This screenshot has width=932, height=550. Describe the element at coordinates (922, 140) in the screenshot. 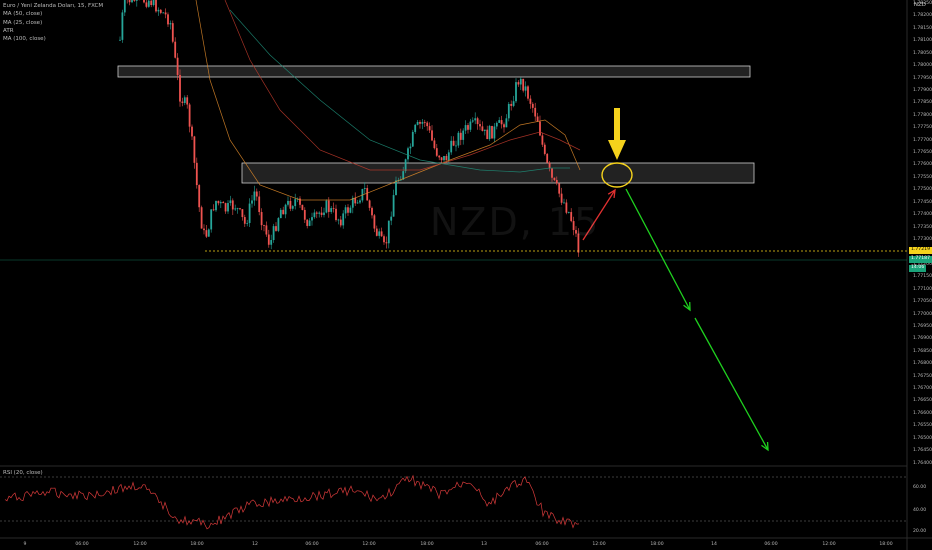

I see `price-axis-label: 1.77700` at that location.